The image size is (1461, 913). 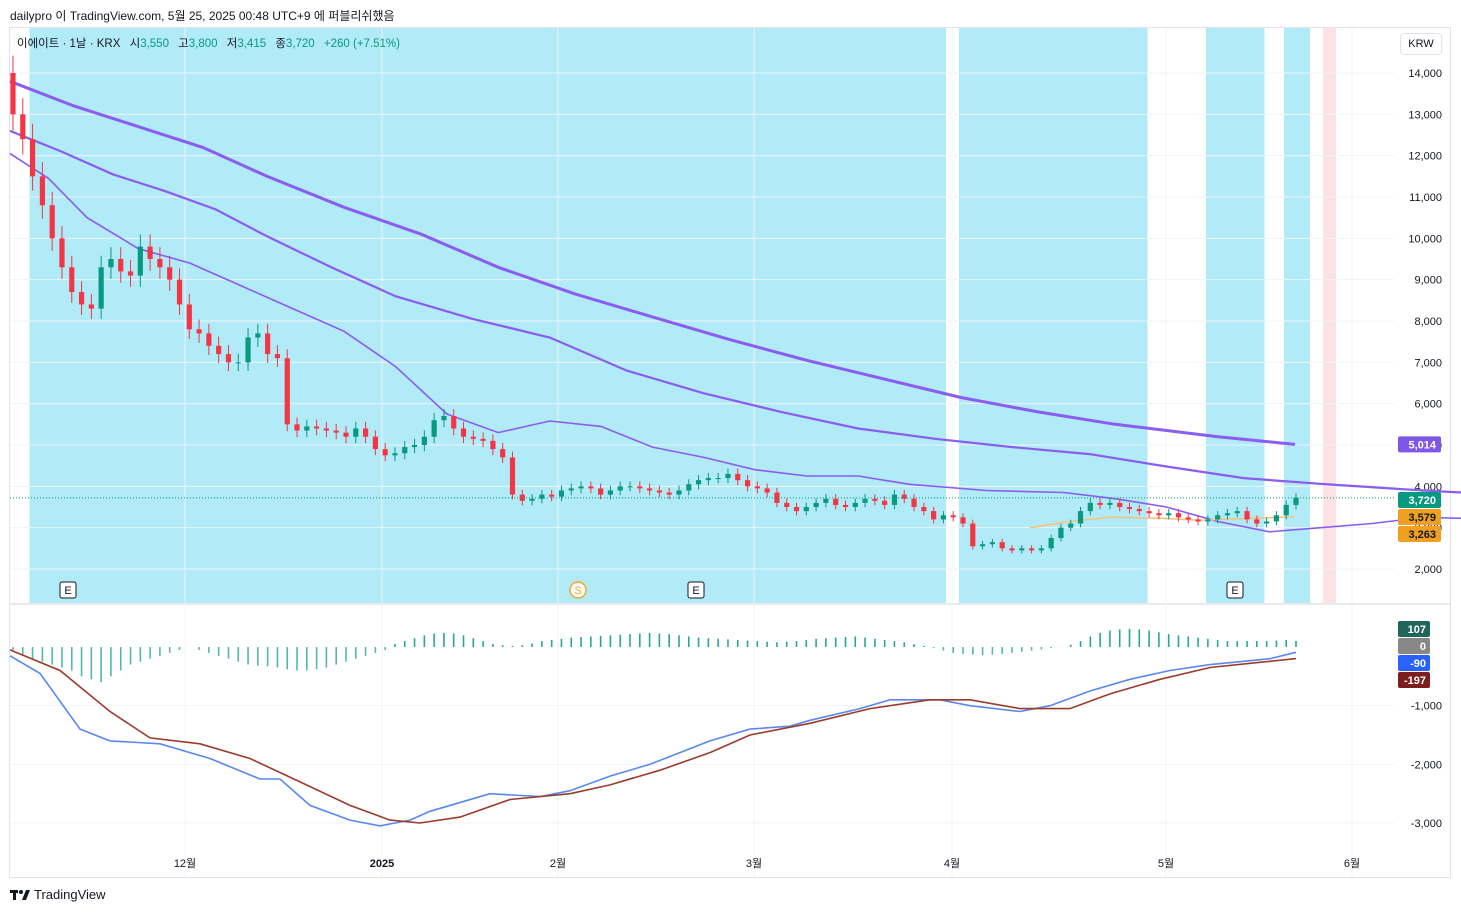 What do you see at coordinates (20, 894) in the screenshot?
I see `tradingview-logo-icon` at bounding box center [20, 894].